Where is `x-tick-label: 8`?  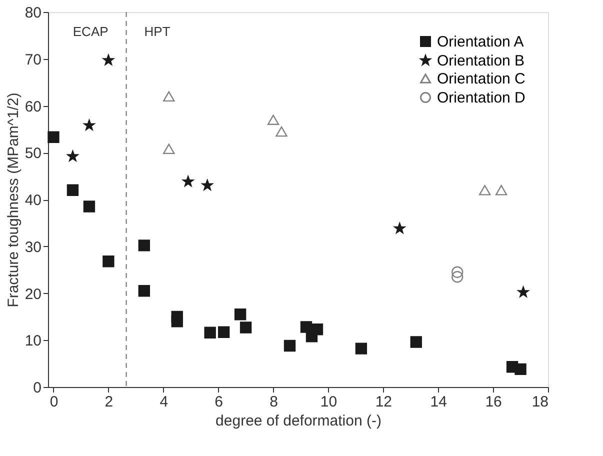 x-tick-label: 8 is located at coordinates (274, 402).